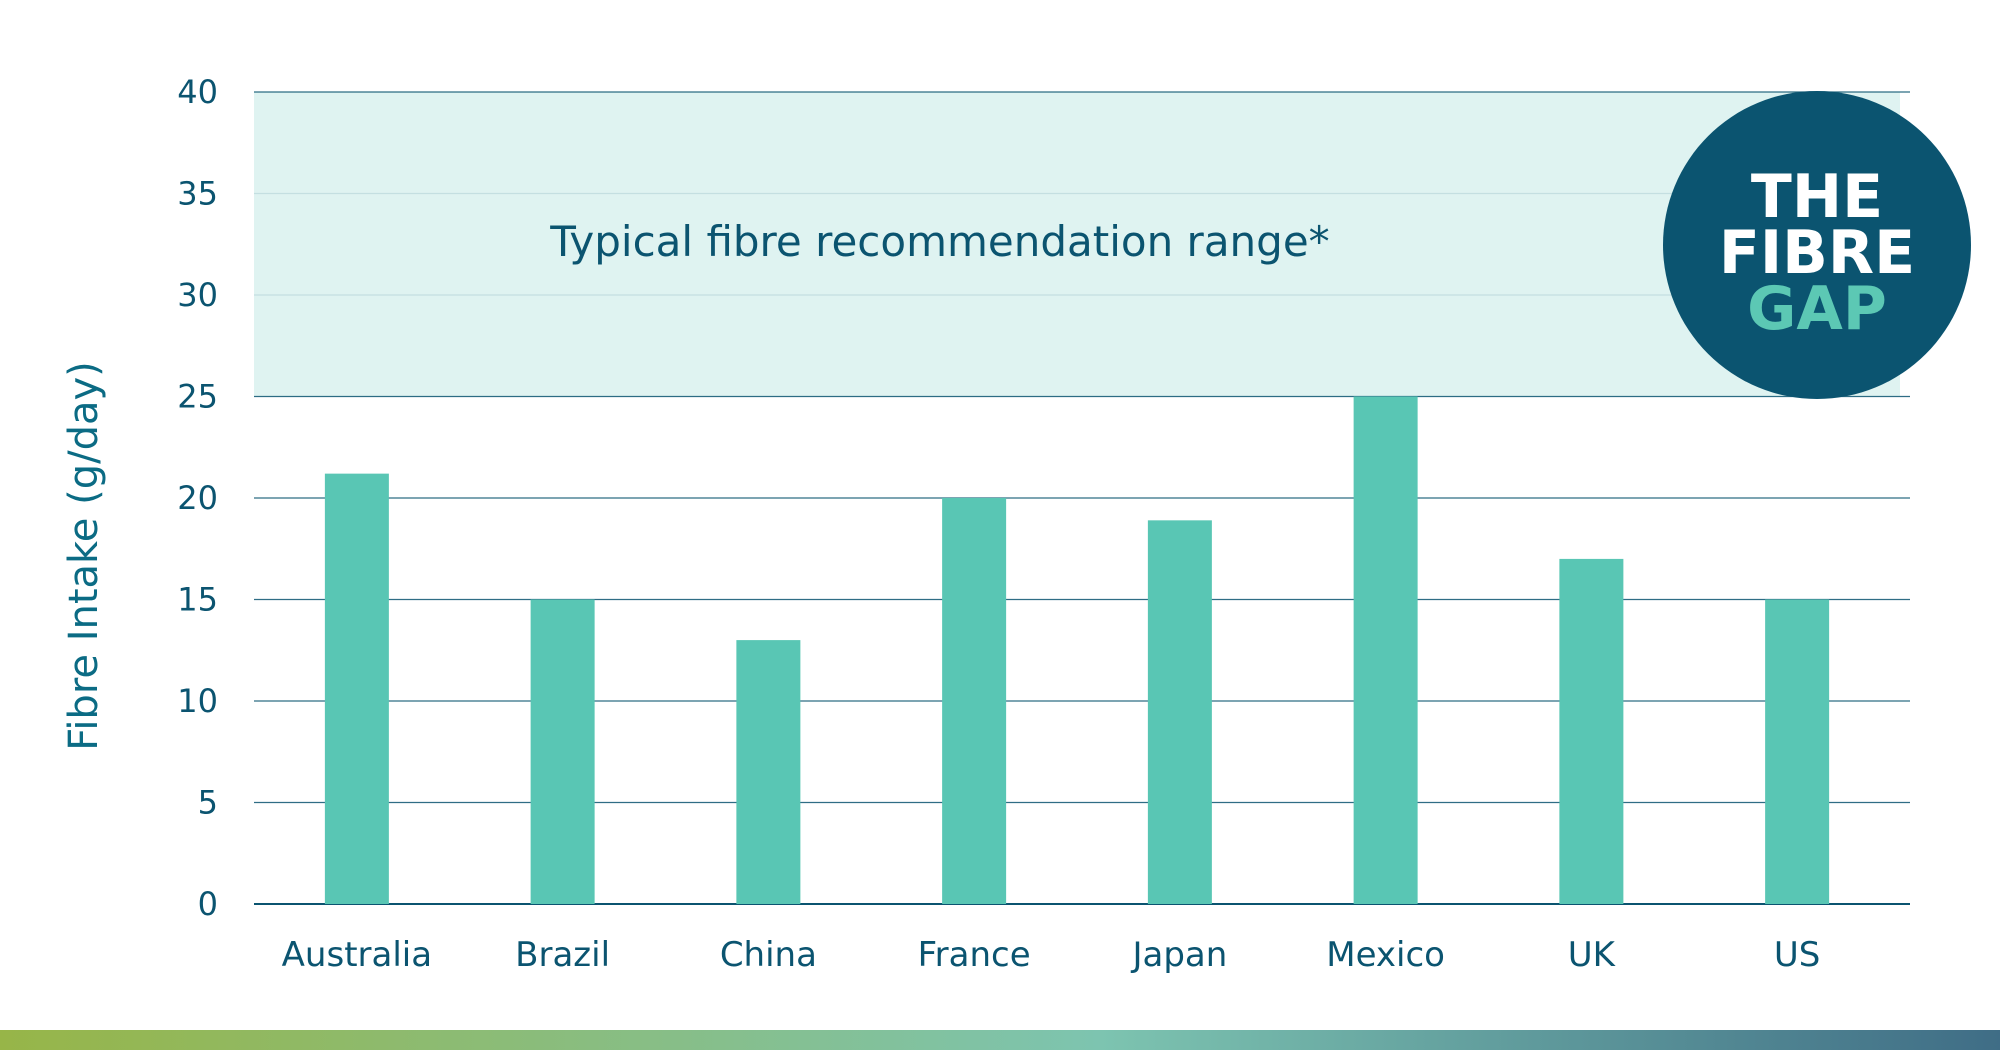 Image resolution: width=2000 pixels, height=1050 pixels. I want to click on badge-line-fibre: FIBRE, so click(1817, 253).